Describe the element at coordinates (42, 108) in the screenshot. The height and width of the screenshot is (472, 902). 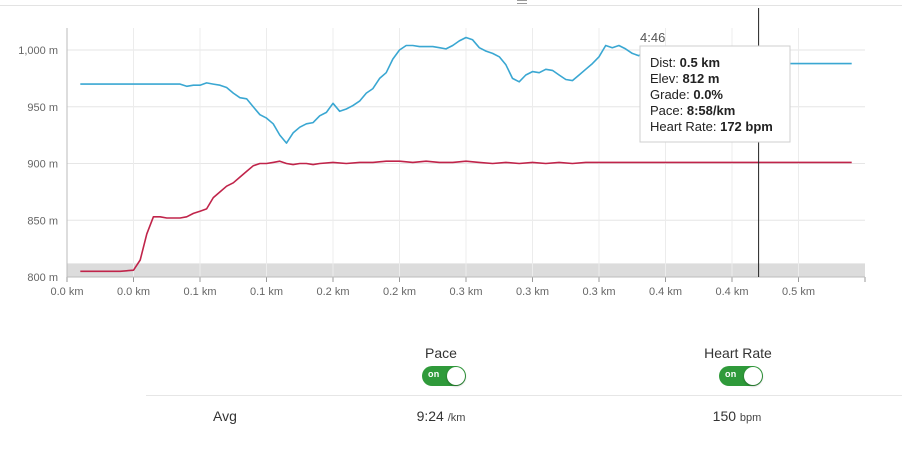
I see `y-tick-label: 950 m` at that location.